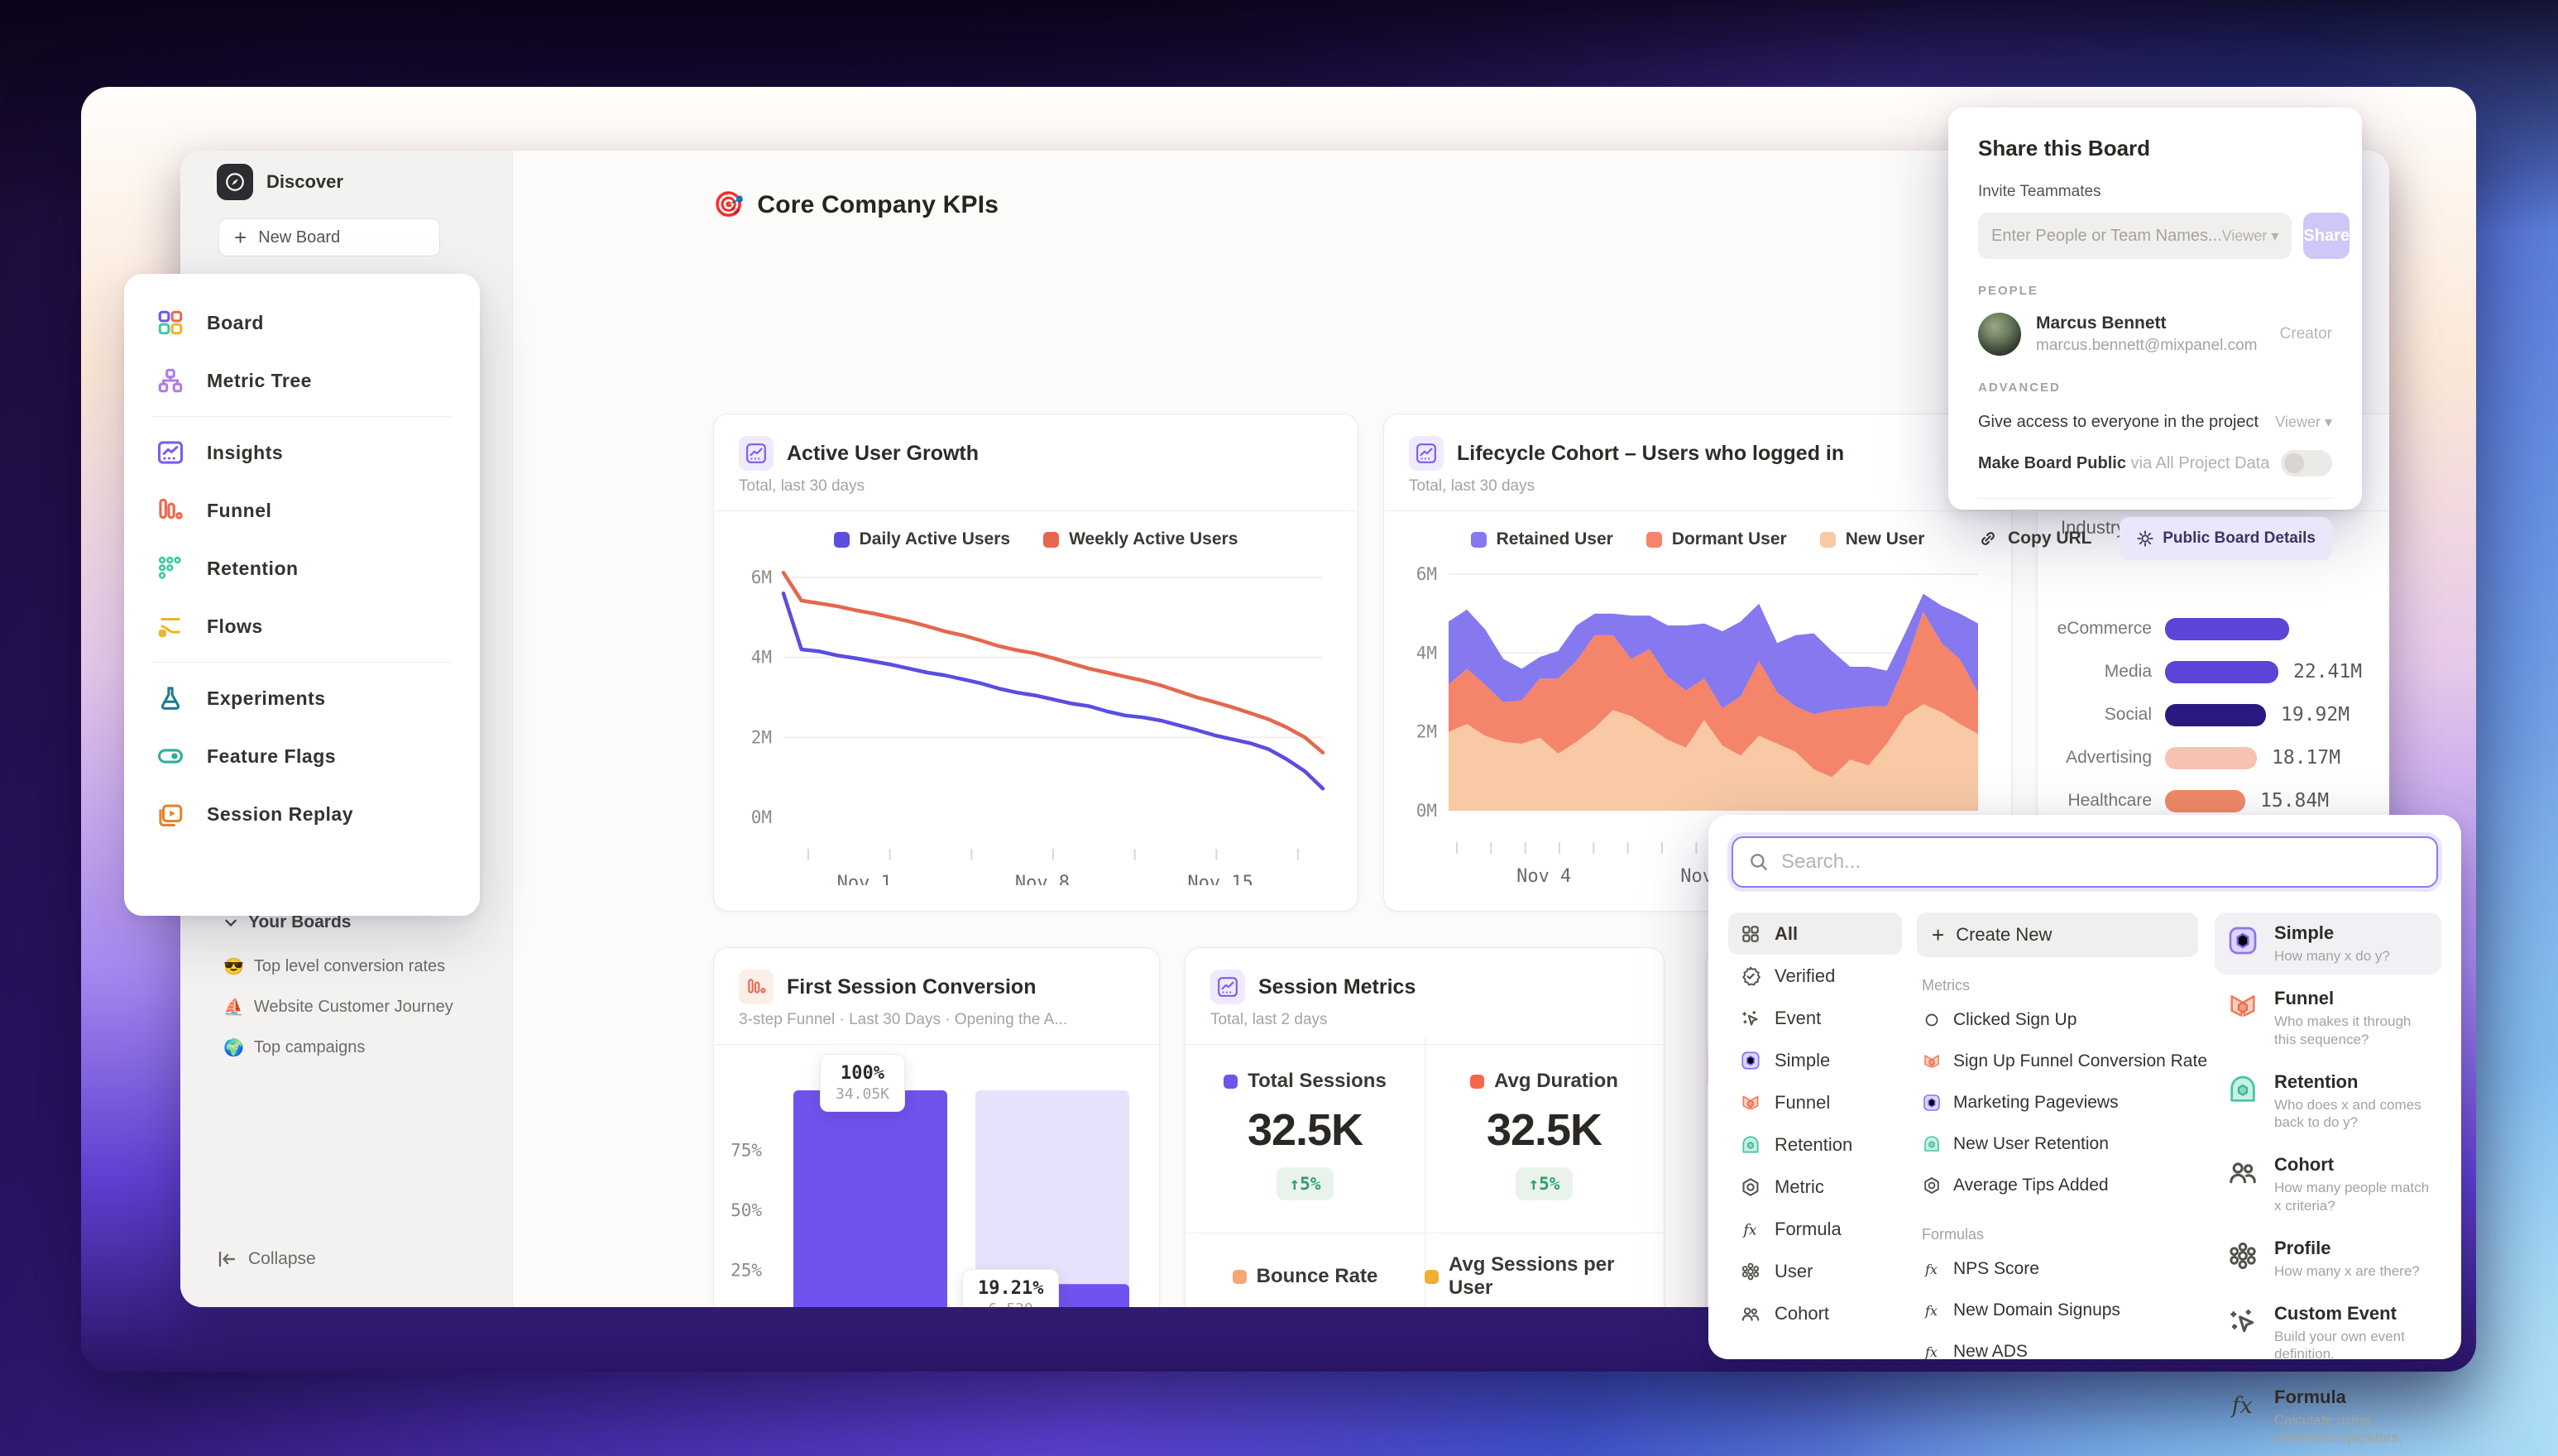  What do you see at coordinates (2118, 422) in the screenshot?
I see `access-row-label: Give access to everyone in the project` at bounding box center [2118, 422].